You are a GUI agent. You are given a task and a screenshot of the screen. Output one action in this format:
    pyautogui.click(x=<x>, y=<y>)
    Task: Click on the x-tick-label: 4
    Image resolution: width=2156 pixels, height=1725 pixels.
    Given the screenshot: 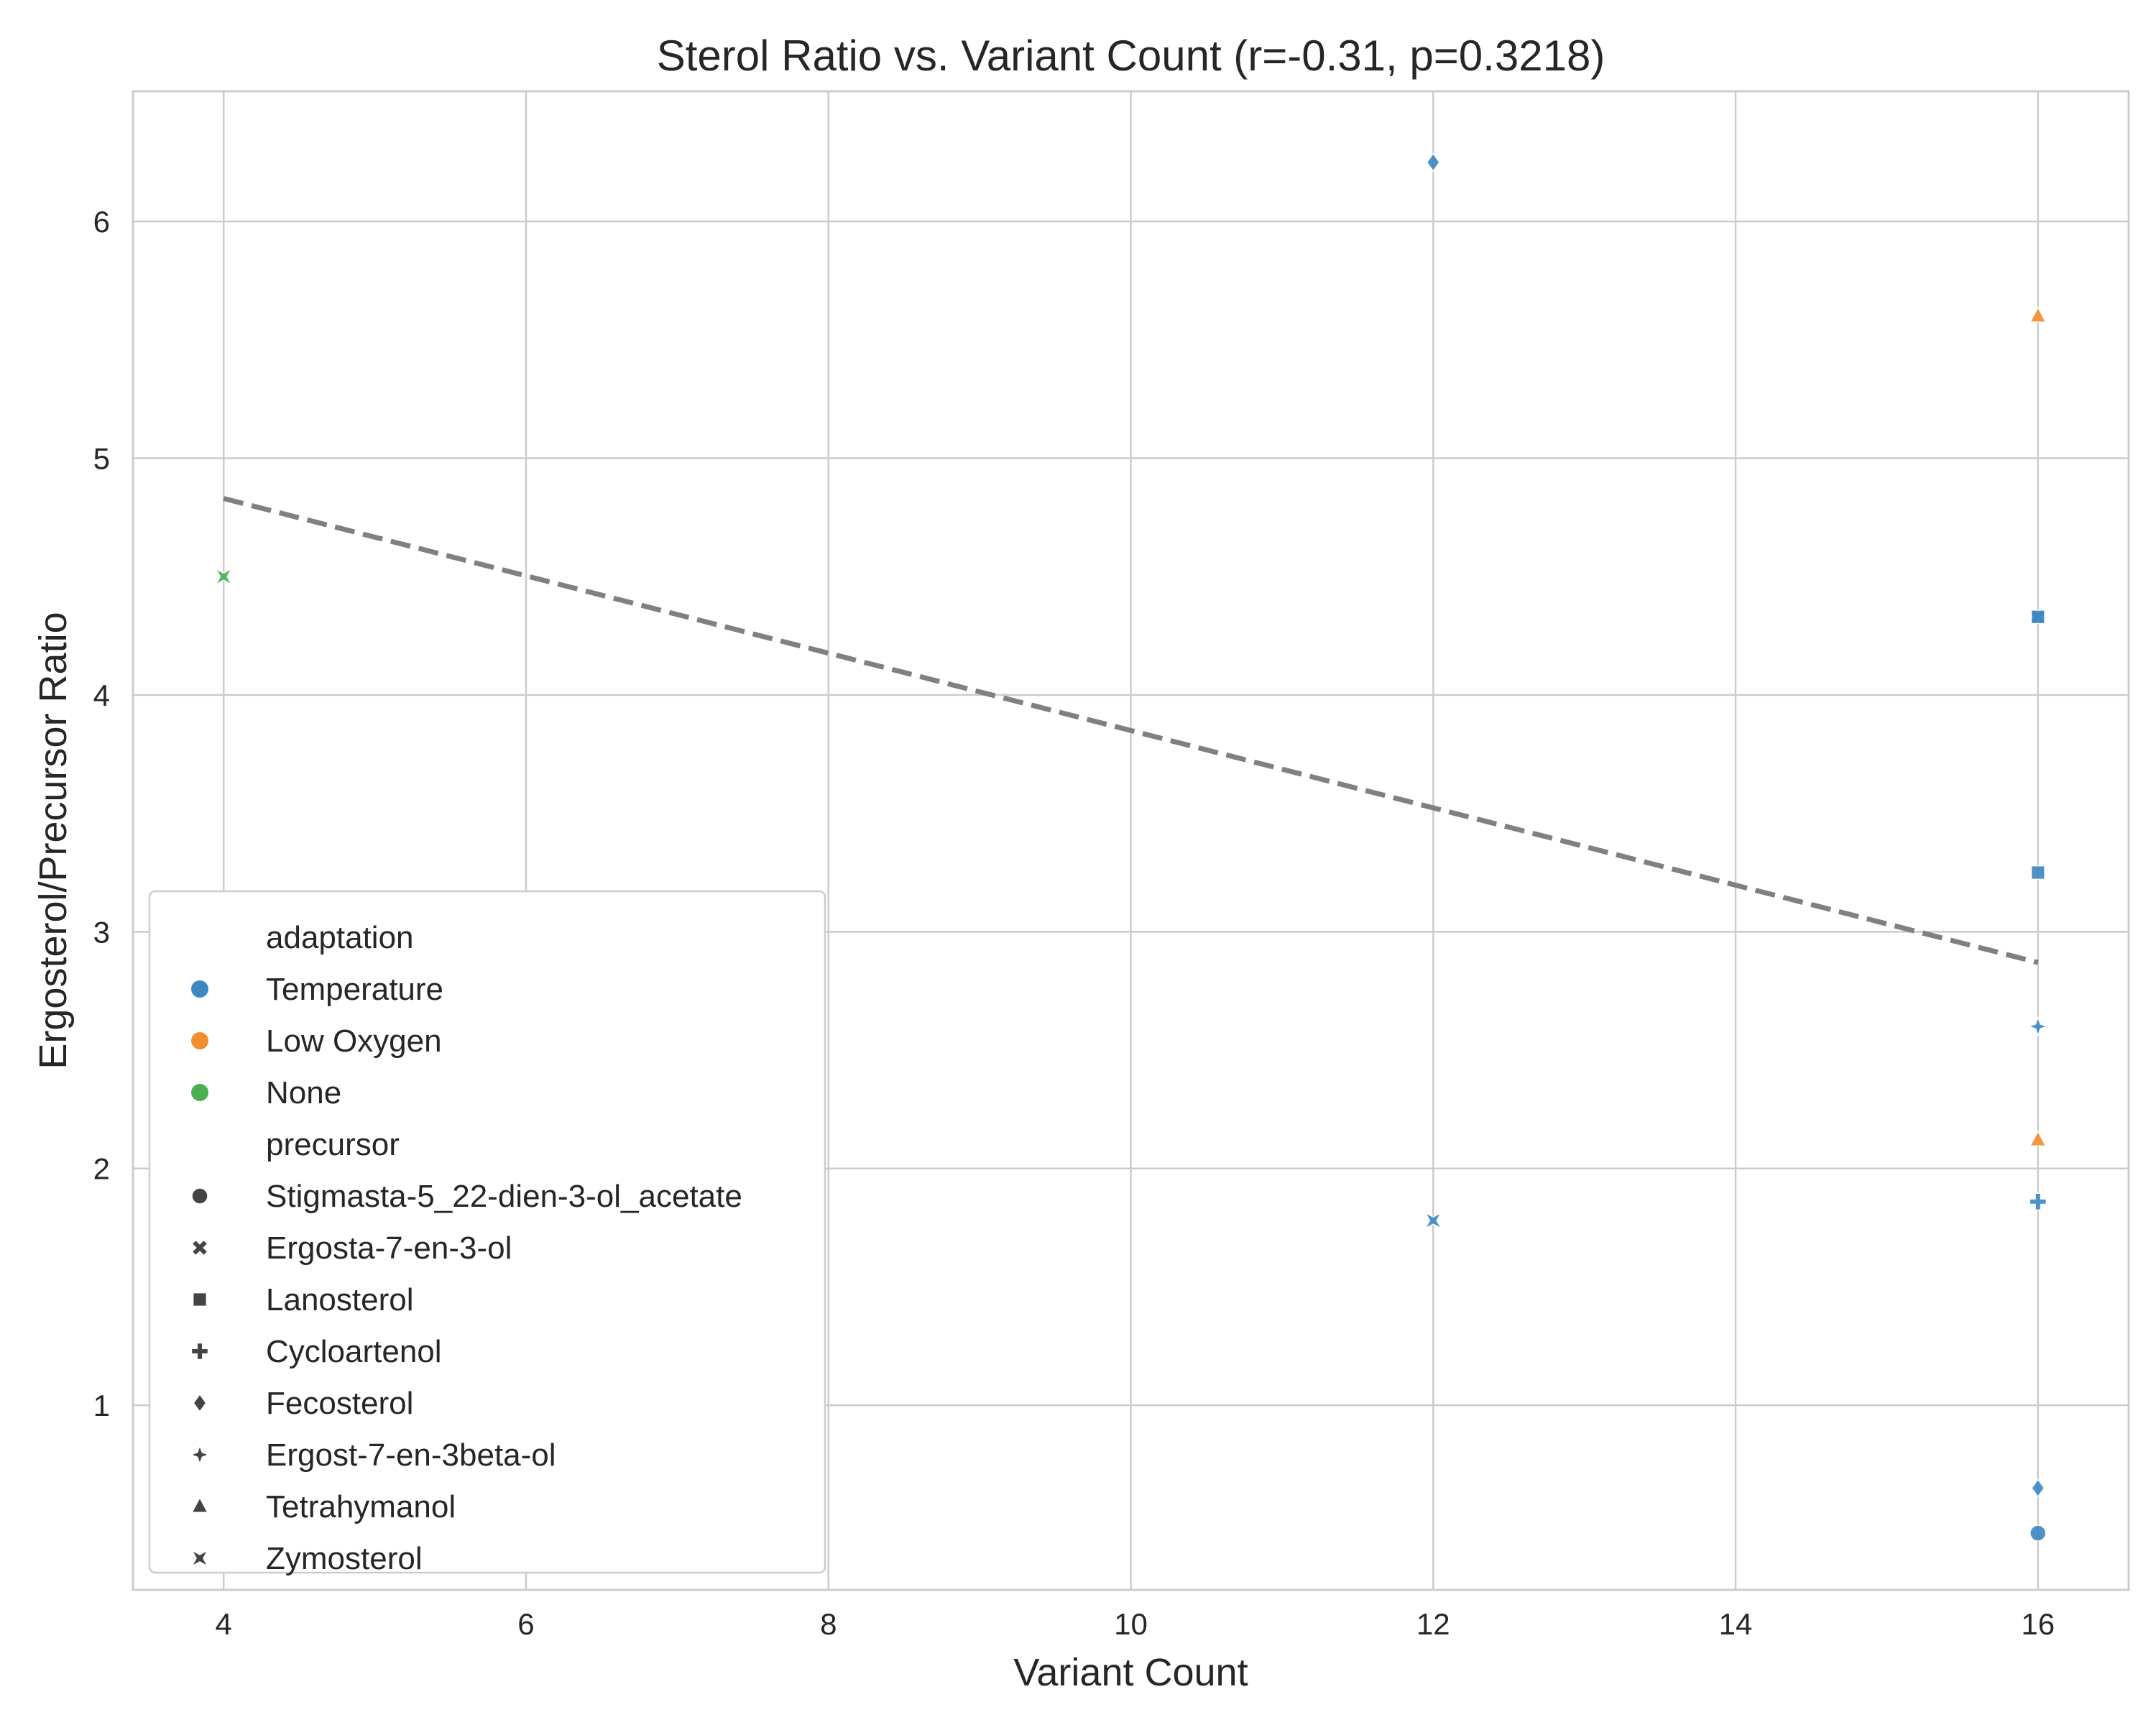 What is the action you would take?
    pyautogui.click(x=224, y=1624)
    